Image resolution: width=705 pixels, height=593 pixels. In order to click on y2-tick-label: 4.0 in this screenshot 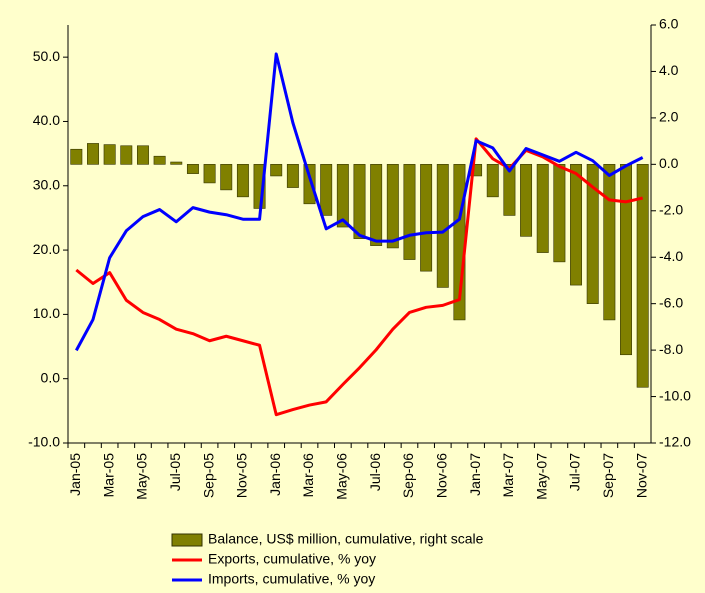, I will do `click(669, 70)`.